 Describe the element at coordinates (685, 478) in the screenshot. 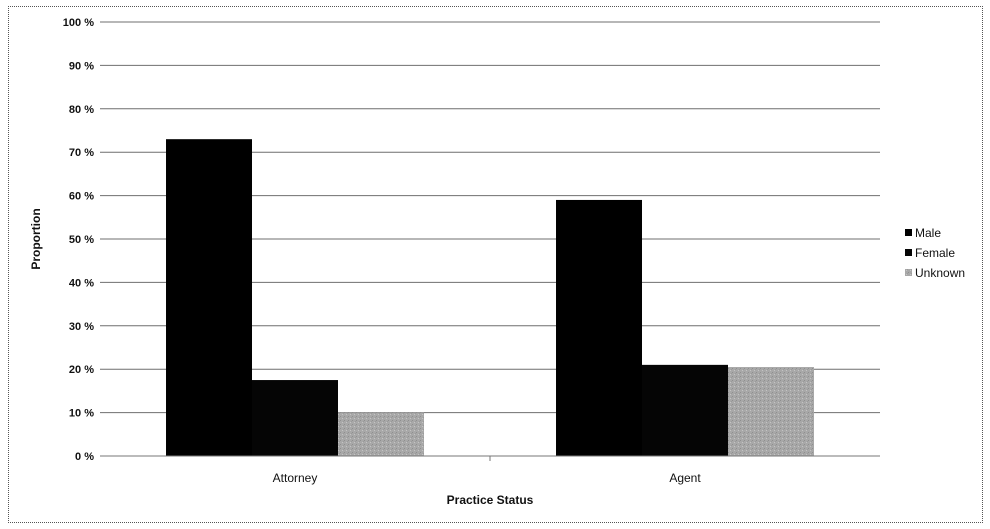

I see `x-tick-label: Agent` at that location.